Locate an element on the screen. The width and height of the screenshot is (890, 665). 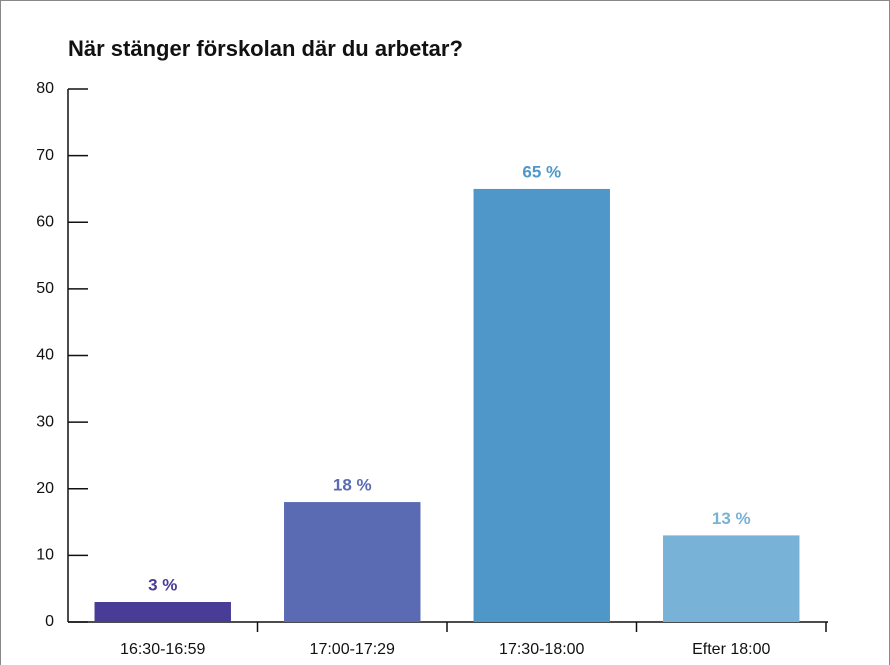
value-label: 65 % is located at coordinates (541, 171).